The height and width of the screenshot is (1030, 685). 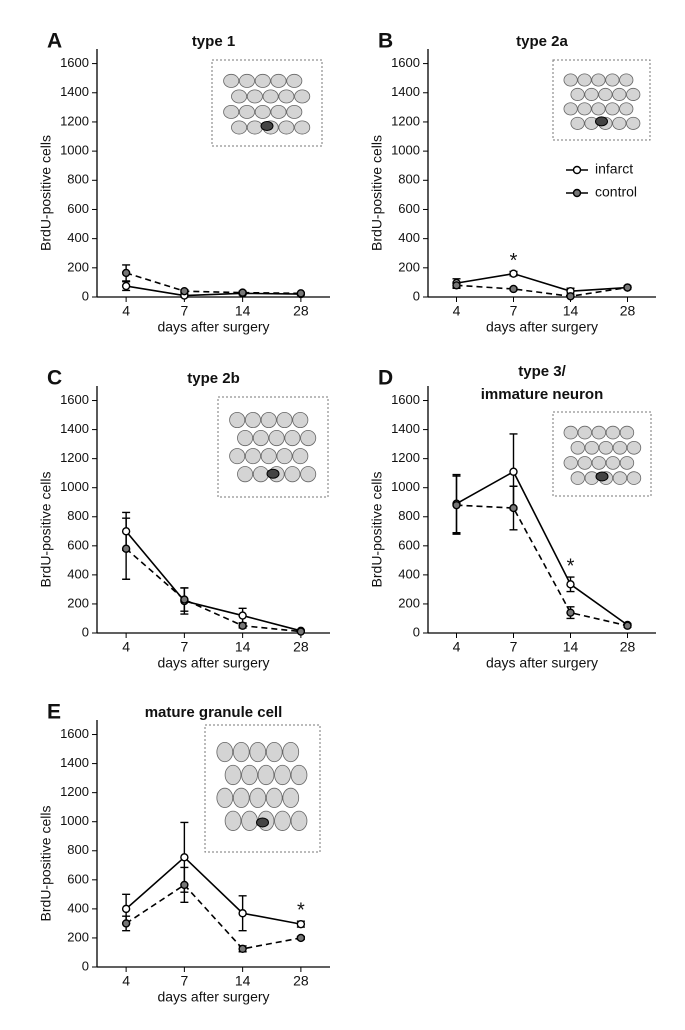 What do you see at coordinates (267, 126) in the screenshot?
I see `labelled-cell` at bounding box center [267, 126].